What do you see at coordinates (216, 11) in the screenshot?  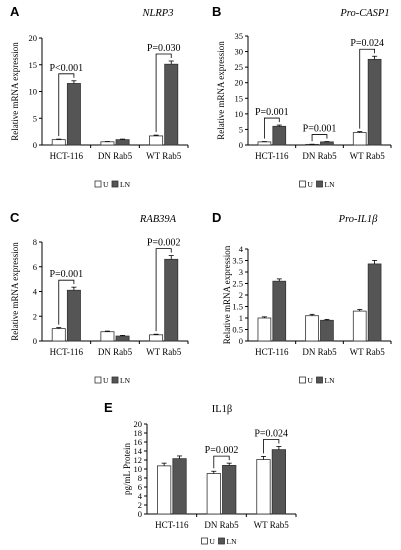 I see `panel-letter: B` at bounding box center [216, 11].